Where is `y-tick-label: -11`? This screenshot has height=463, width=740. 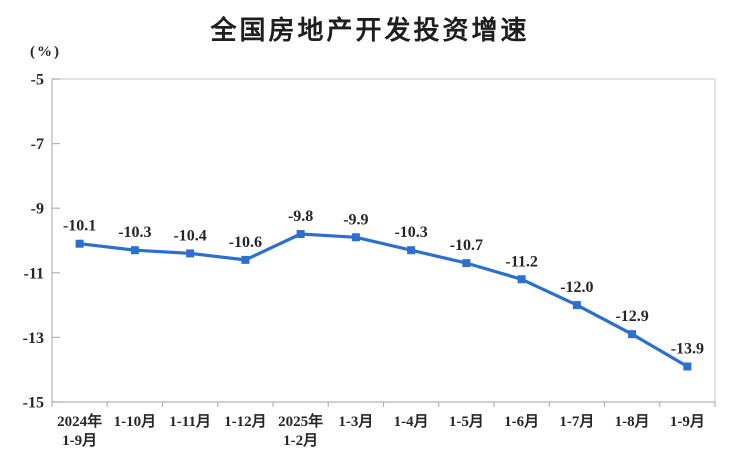
y-tick-label: -11 is located at coordinates (34, 273).